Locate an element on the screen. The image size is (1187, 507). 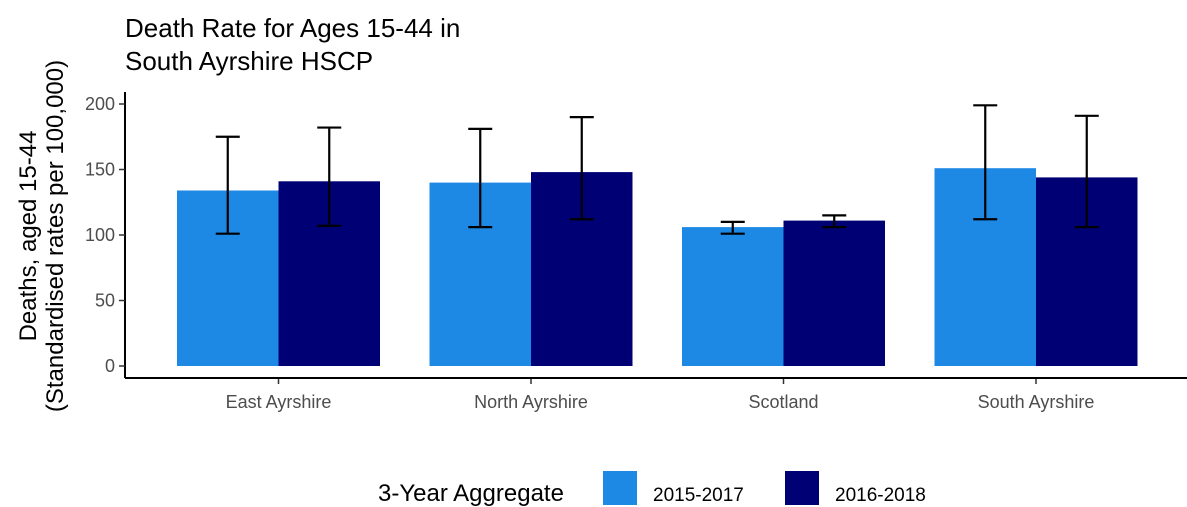
error-bar-east-ayrshire-2015-2017 is located at coordinates (227, 185).